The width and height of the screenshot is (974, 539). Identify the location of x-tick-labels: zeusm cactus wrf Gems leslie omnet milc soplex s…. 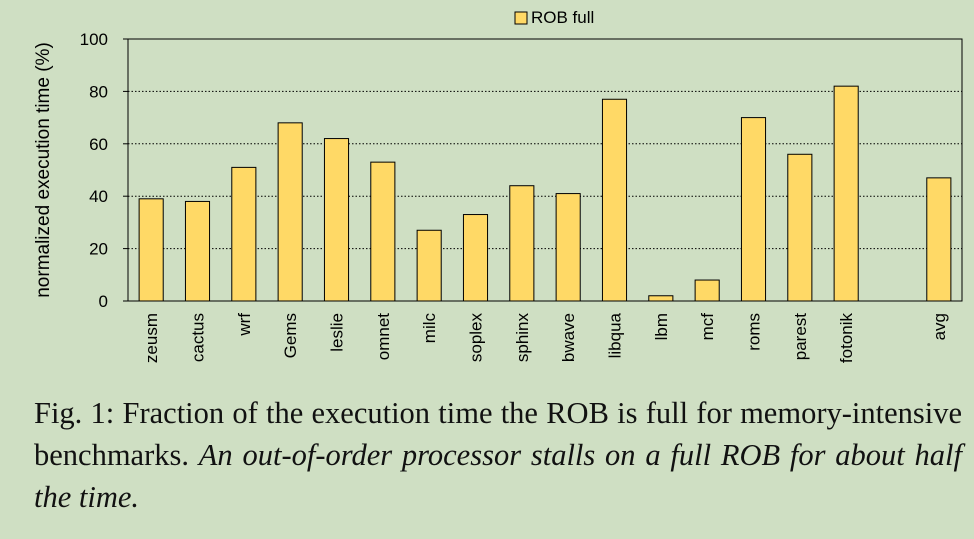
(545, 337).